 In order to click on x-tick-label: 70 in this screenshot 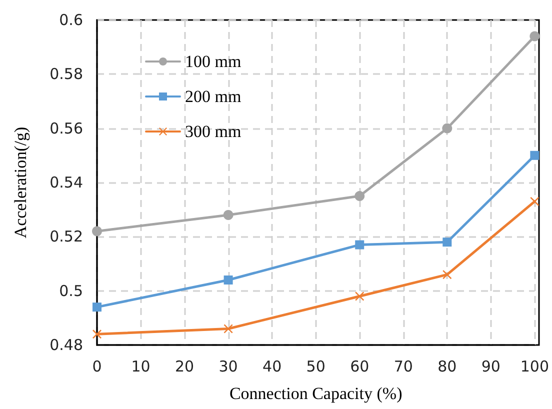, I will do `click(403, 367)`.